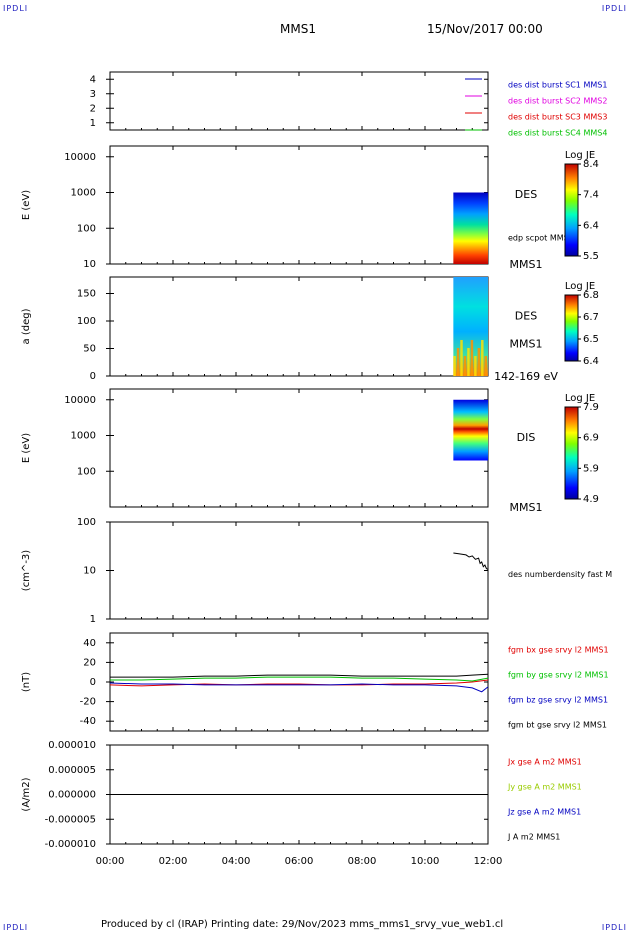 Image resolution: width=630 pixels, height=934 pixels. I want to click on legend-label: fgm bz gse srvy l2 MMS1, so click(558, 700).